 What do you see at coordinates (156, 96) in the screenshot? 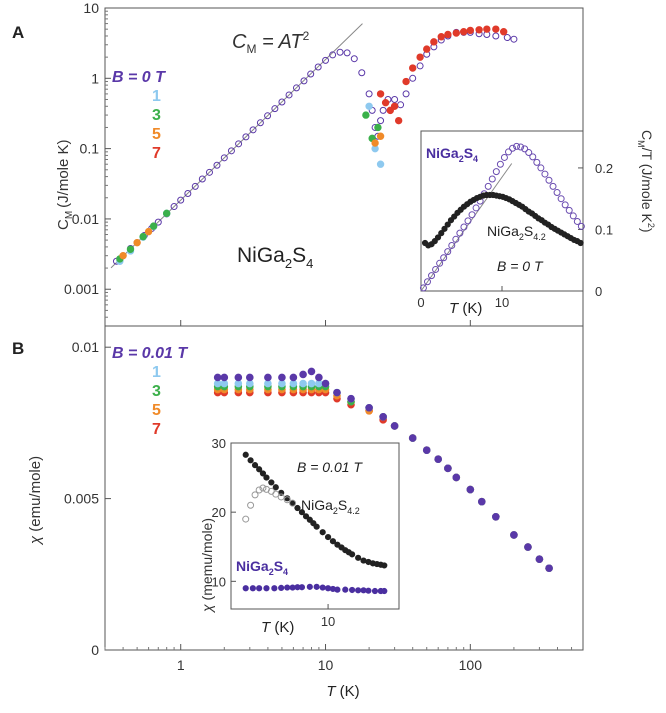
I see `a-legend-1: 1` at bounding box center [156, 96].